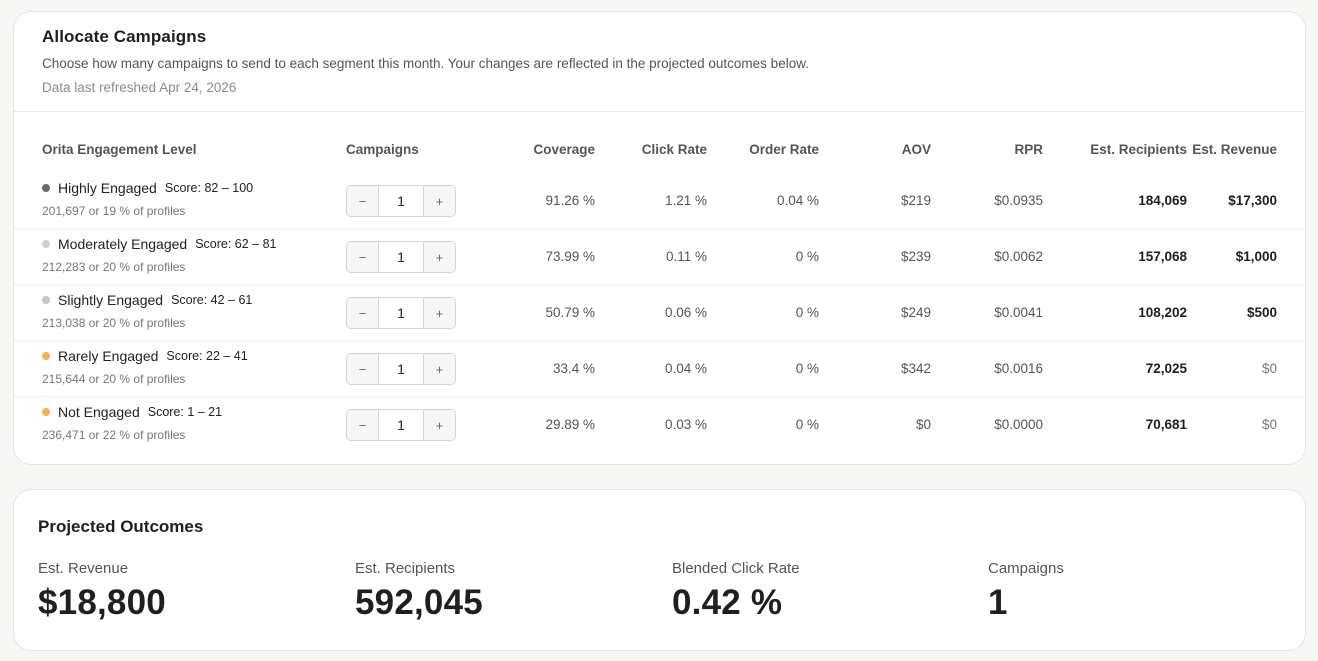 The width and height of the screenshot is (1318, 661). Describe the element at coordinates (1234, 149) in the screenshot. I see `header-est-revenue: Est. Revenue` at that location.